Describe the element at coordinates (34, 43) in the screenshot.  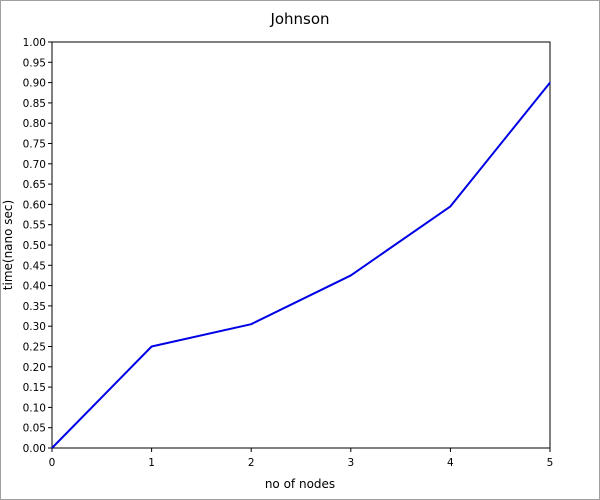
I see `y-tick-label: 1.00` at that location.